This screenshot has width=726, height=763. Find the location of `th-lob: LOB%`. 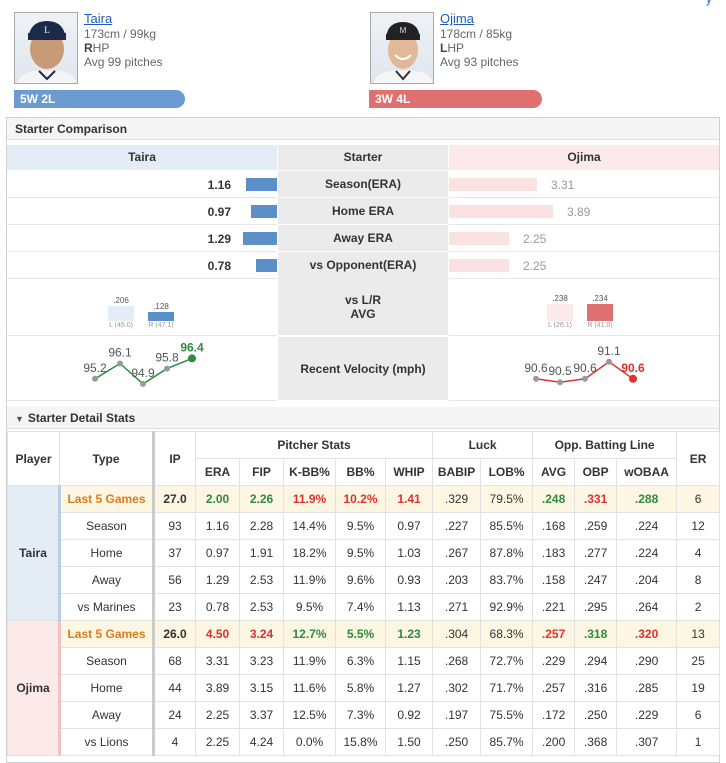

th-lob: LOB% is located at coordinates (507, 472).